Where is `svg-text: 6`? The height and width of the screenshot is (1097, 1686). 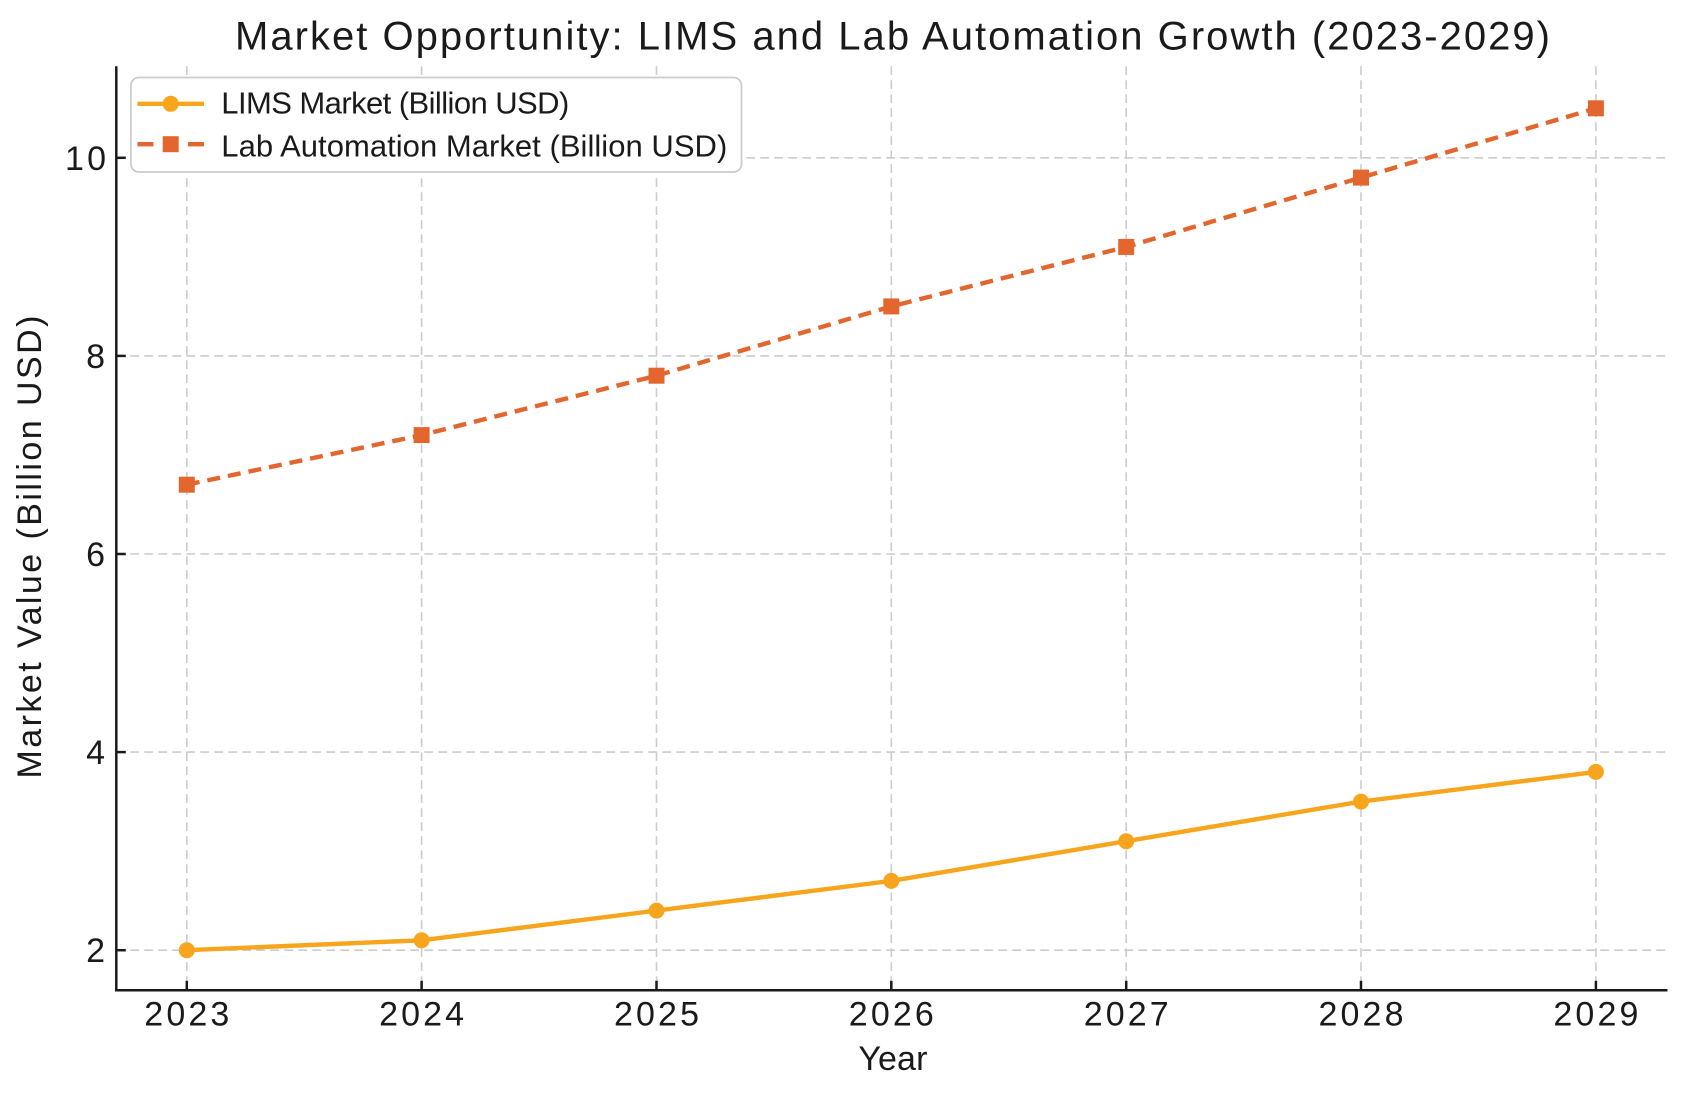
svg-text: 6 is located at coordinates (95, 555).